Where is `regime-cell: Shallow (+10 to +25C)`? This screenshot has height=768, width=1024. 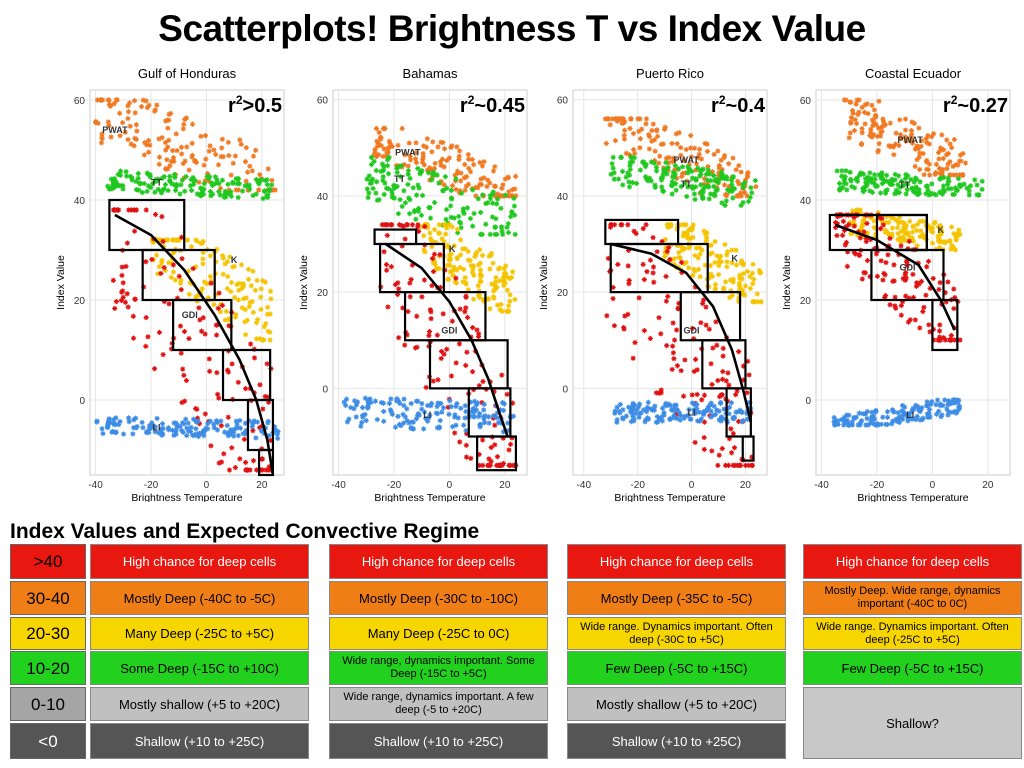
regime-cell: Shallow (+10 to +25C) is located at coordinates (676, 741).